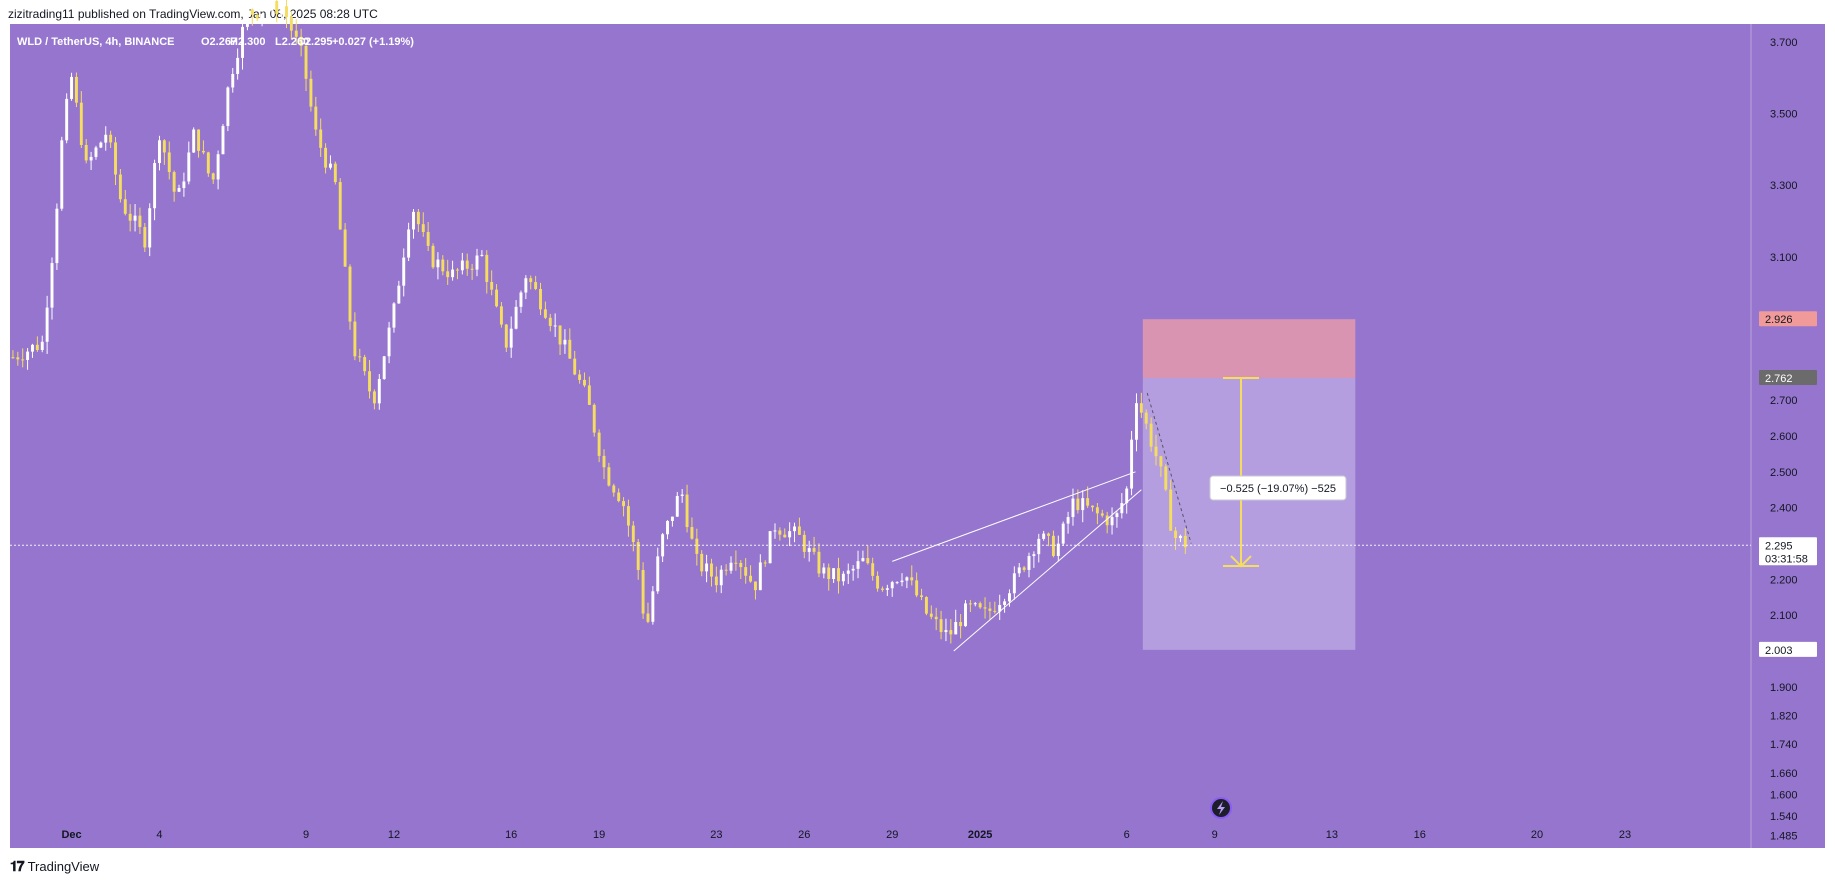  Describe the element at coordinates (95, 42) in the screenshot. I see `symbol-pair: WLD / TetherUS, 4h, BINANCE` at that location.